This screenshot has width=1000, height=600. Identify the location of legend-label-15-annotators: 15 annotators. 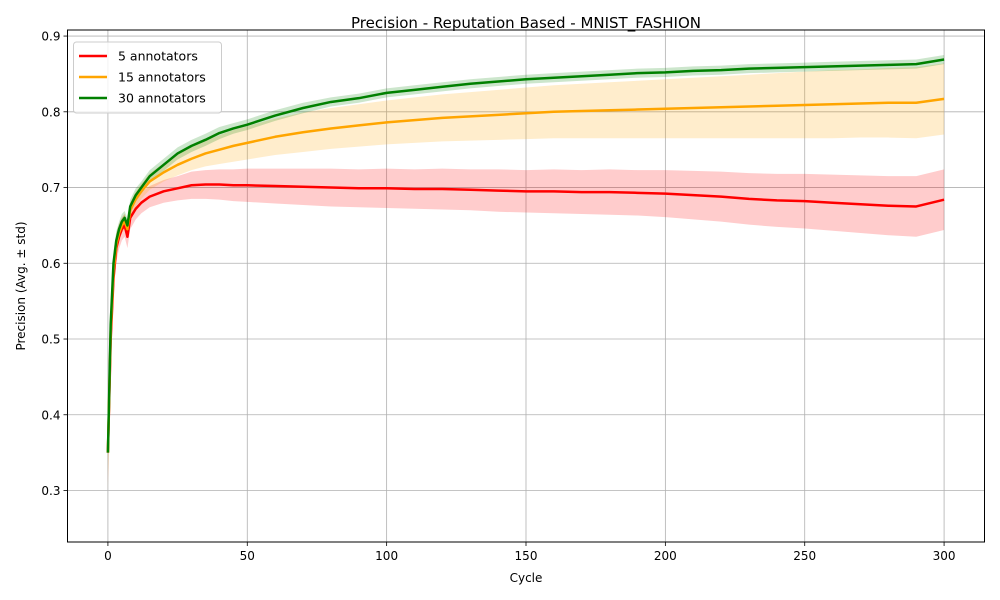
(162, 77).